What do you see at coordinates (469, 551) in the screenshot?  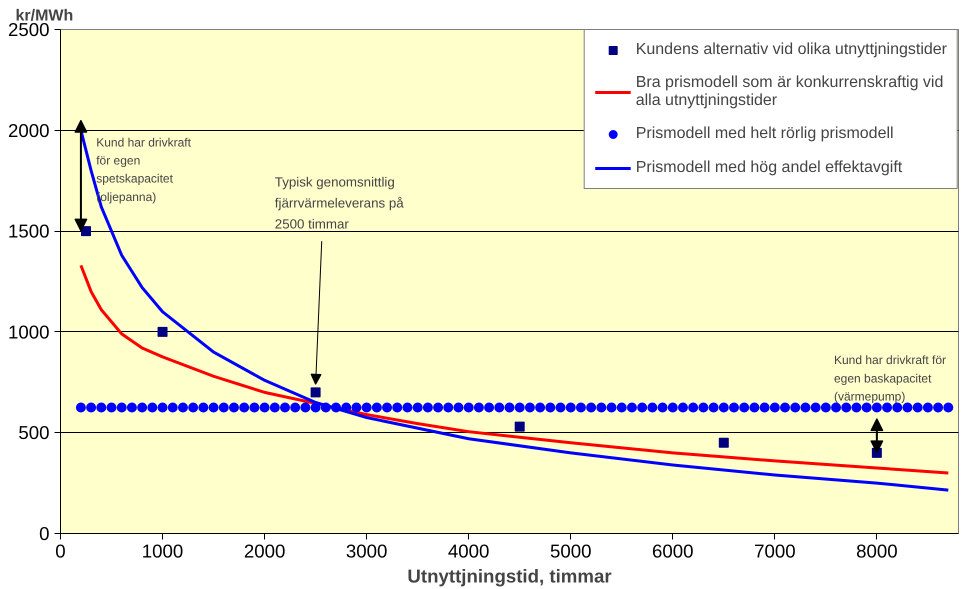 I see `x-tick-label: 4000` at bounding box center [469, 551].